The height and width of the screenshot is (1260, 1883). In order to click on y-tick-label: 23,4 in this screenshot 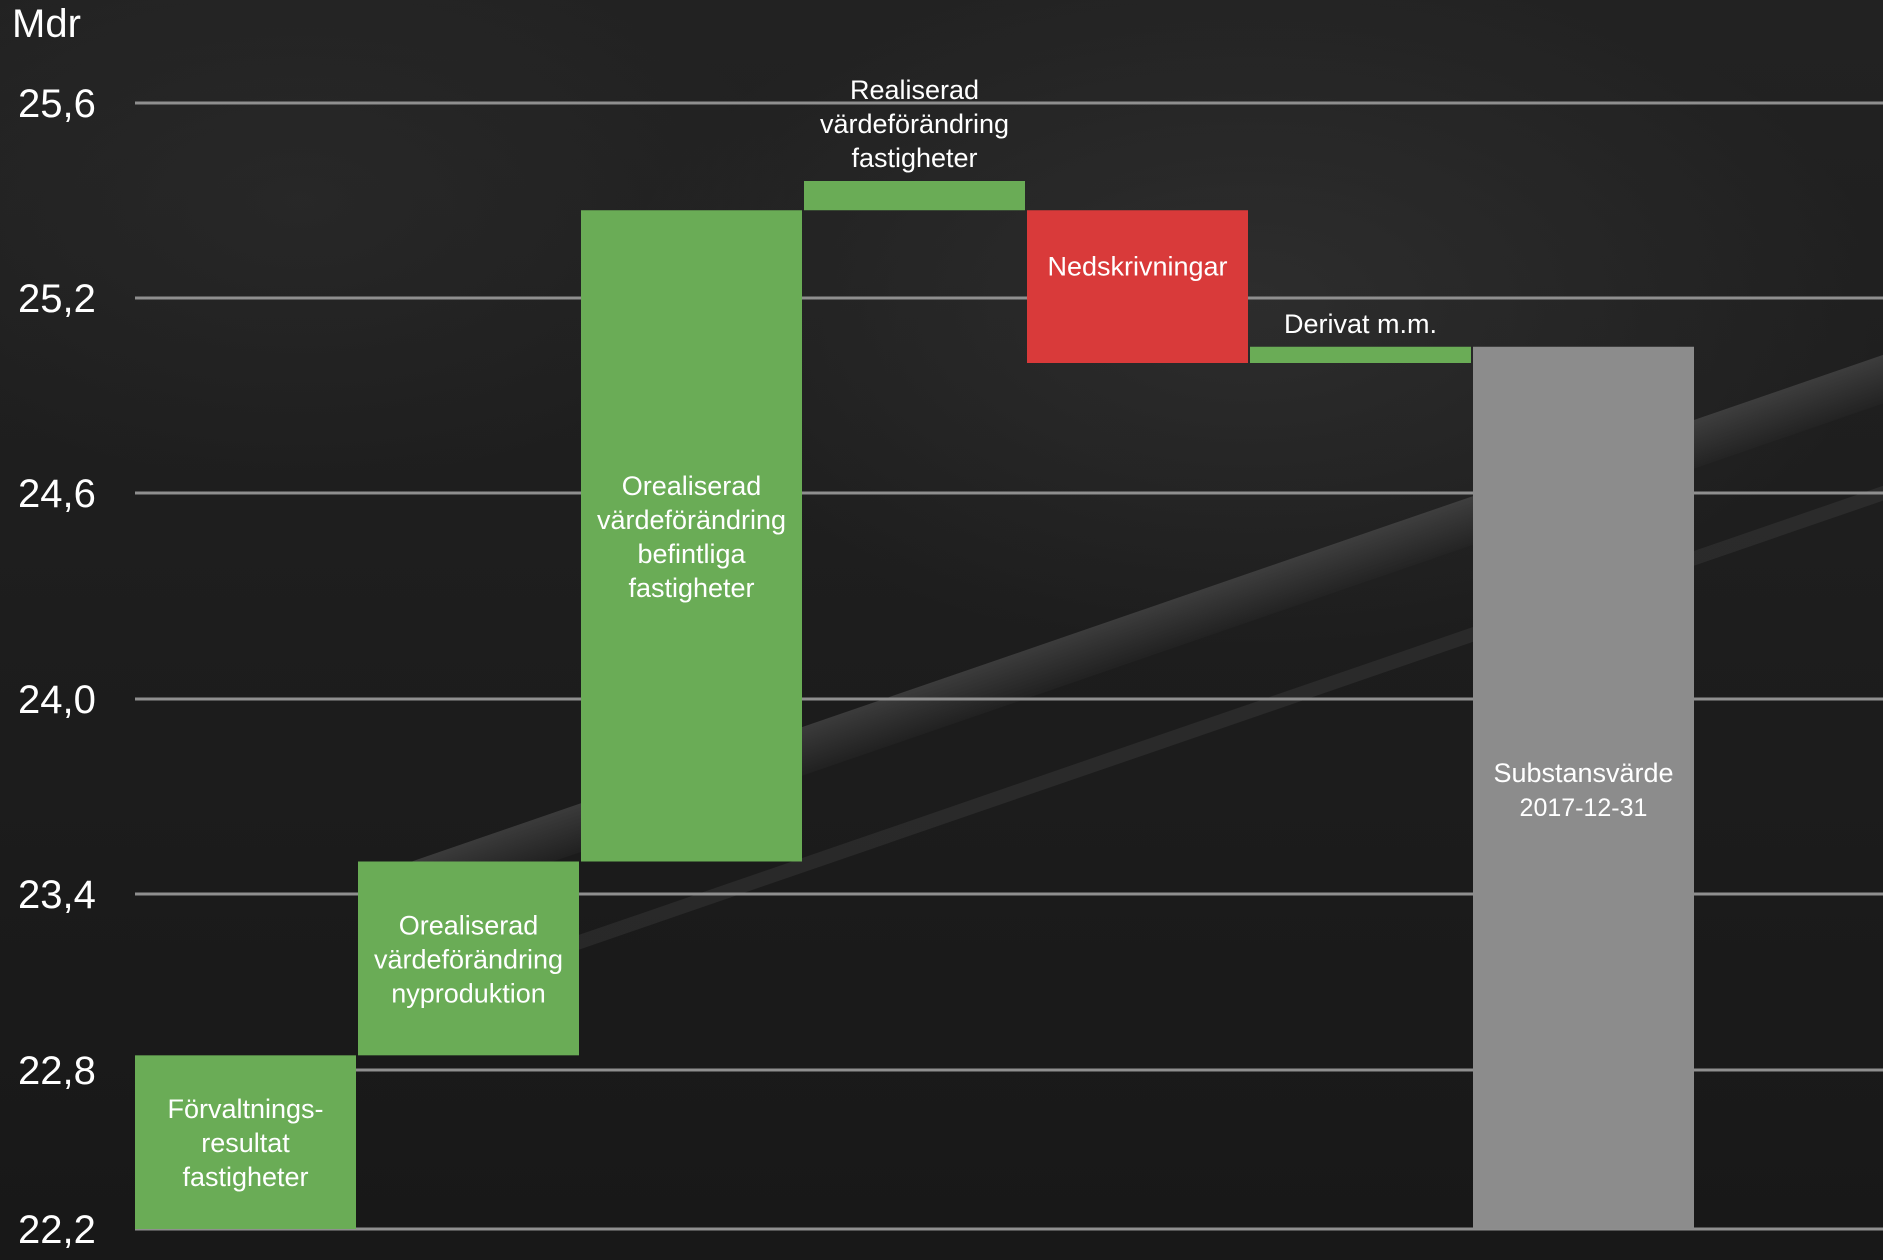, I will do `click(57, 895)`.